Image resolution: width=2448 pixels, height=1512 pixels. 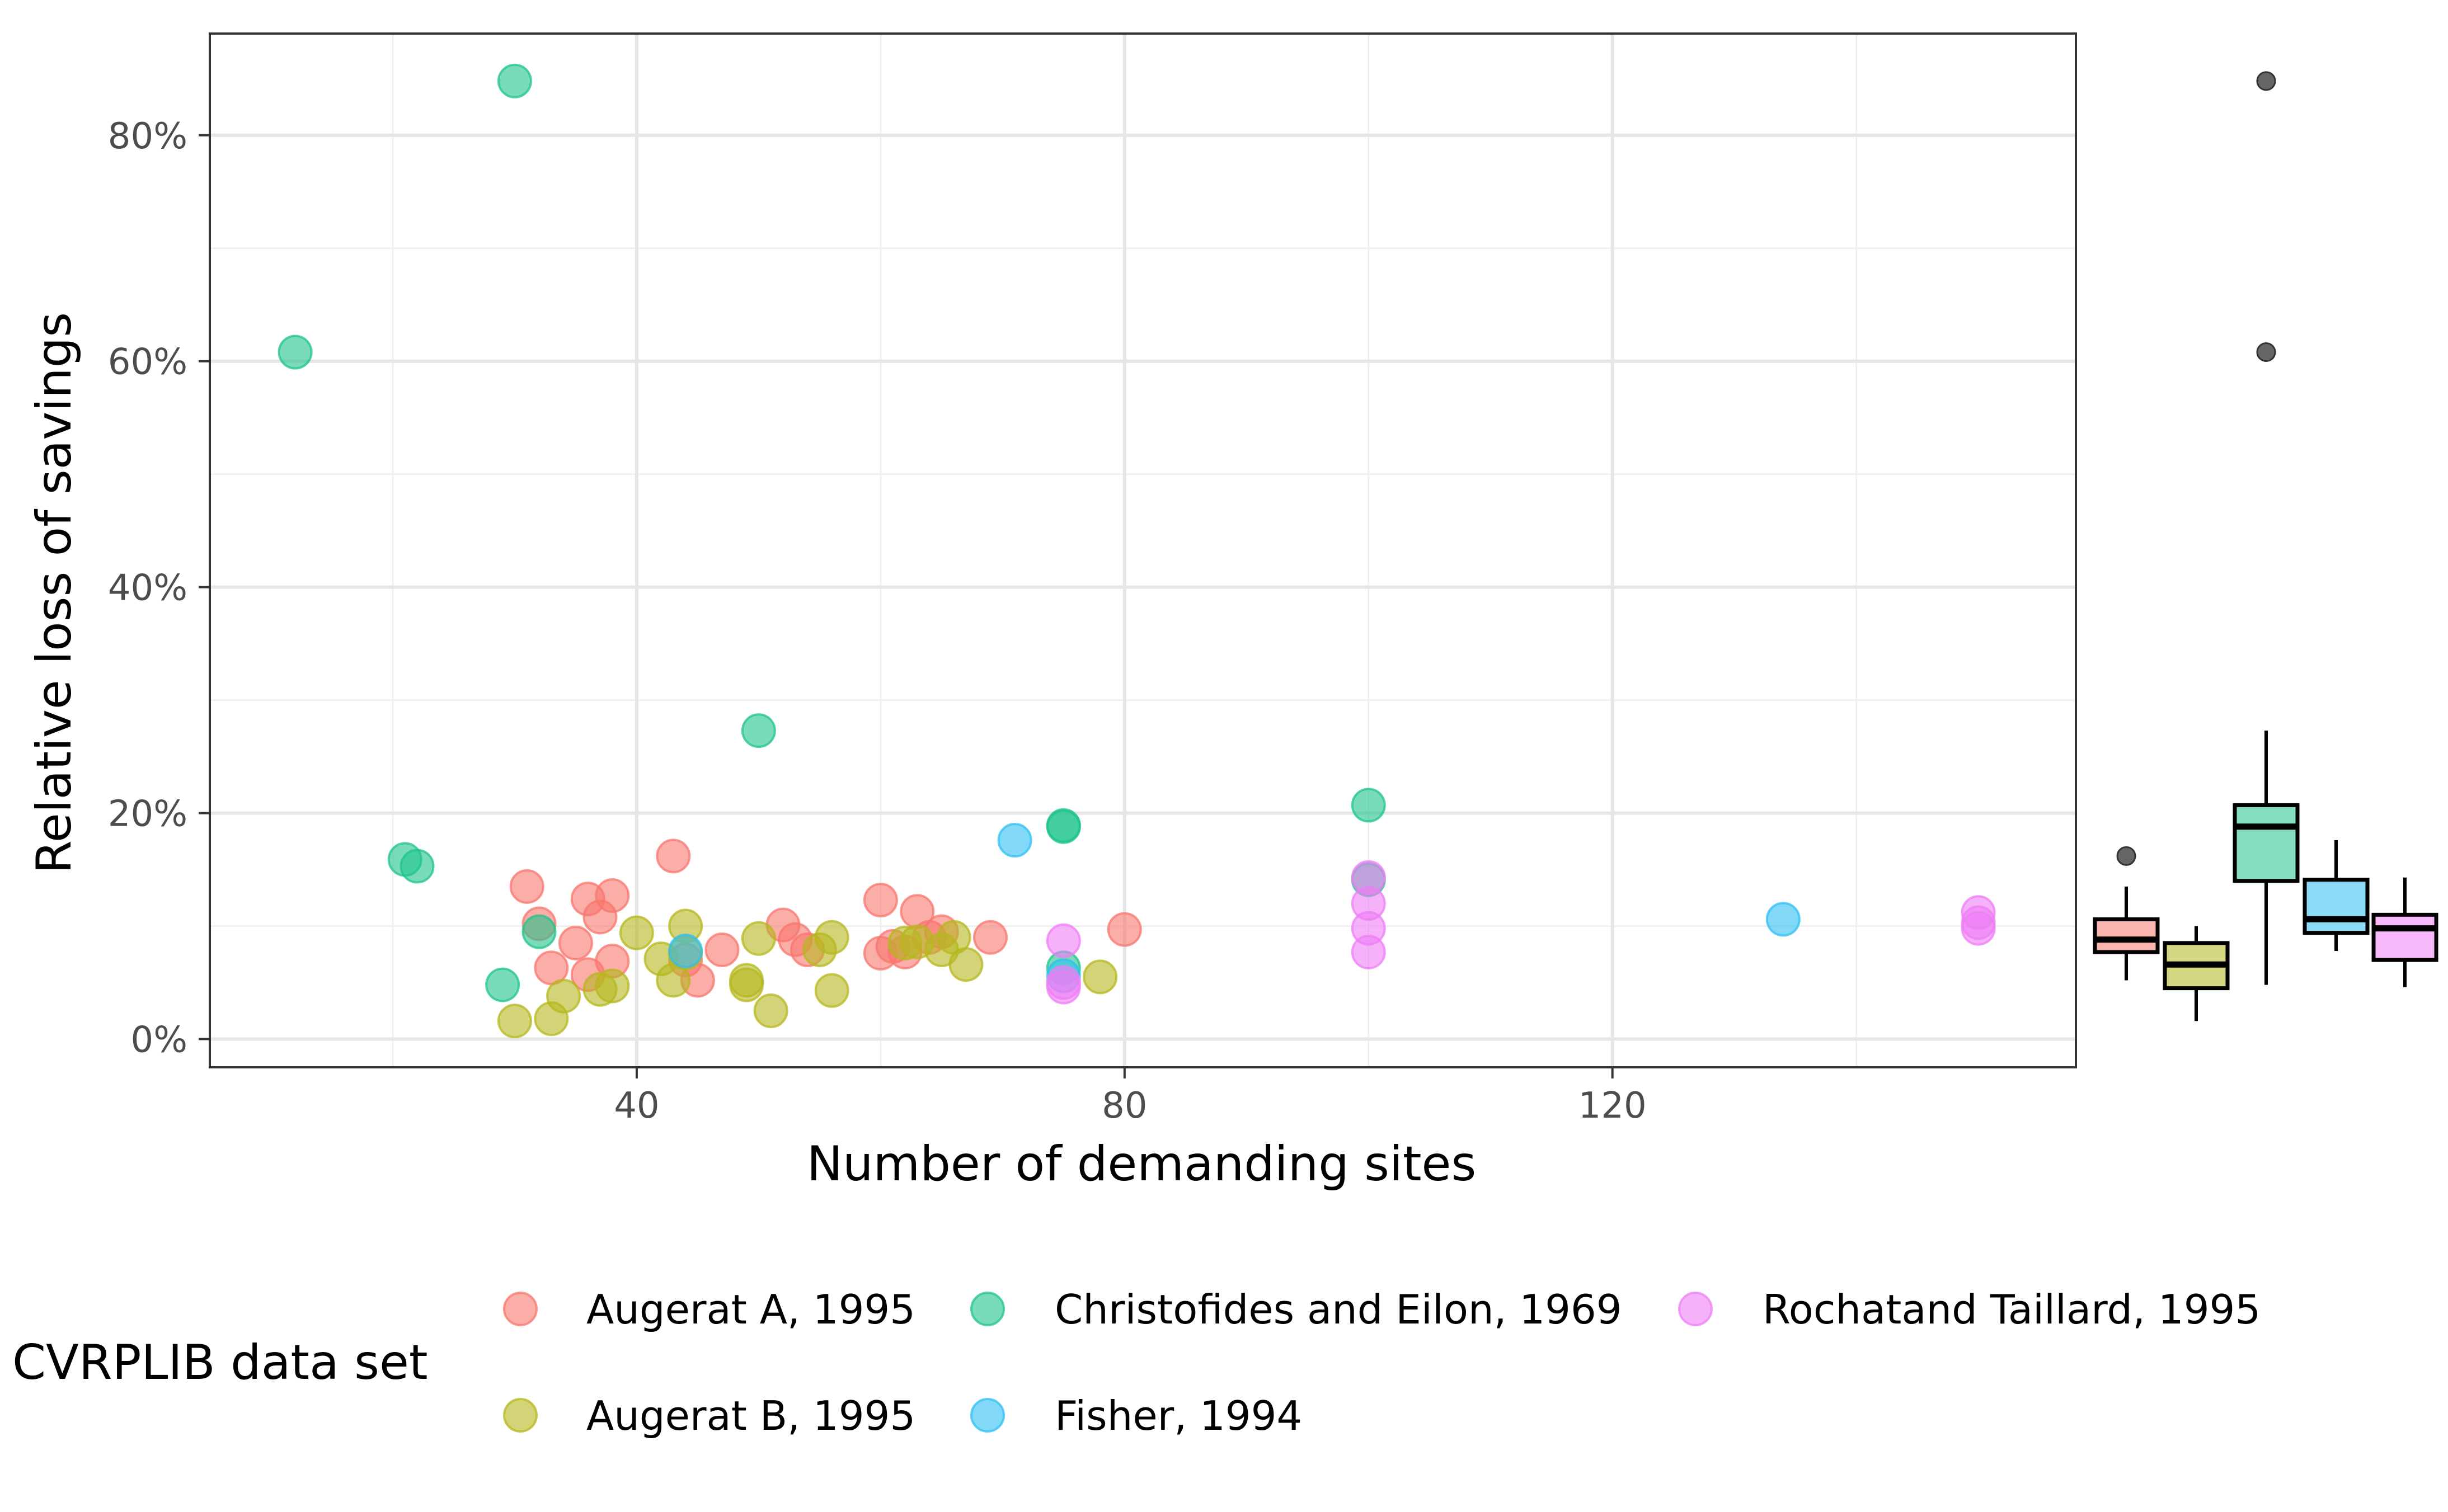 I want to click on legend-label: Augerat B, 1995, so click(x=750, y=1416).